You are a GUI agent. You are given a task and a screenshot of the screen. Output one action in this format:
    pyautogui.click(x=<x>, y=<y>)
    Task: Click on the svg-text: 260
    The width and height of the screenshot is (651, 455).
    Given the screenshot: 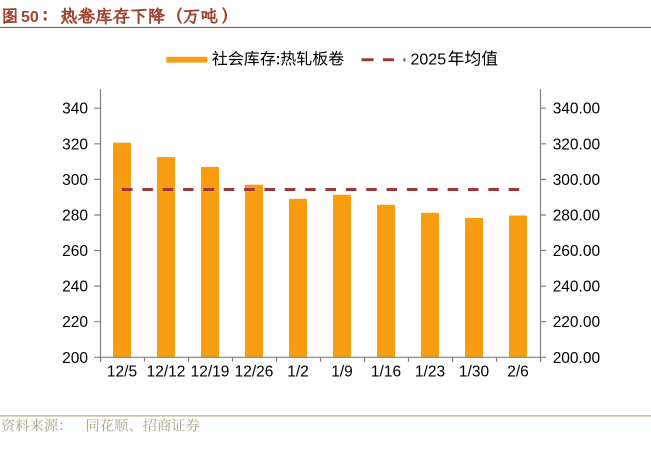 What is the action you would take?
    pyautogui.click(x=75, y=251)
    